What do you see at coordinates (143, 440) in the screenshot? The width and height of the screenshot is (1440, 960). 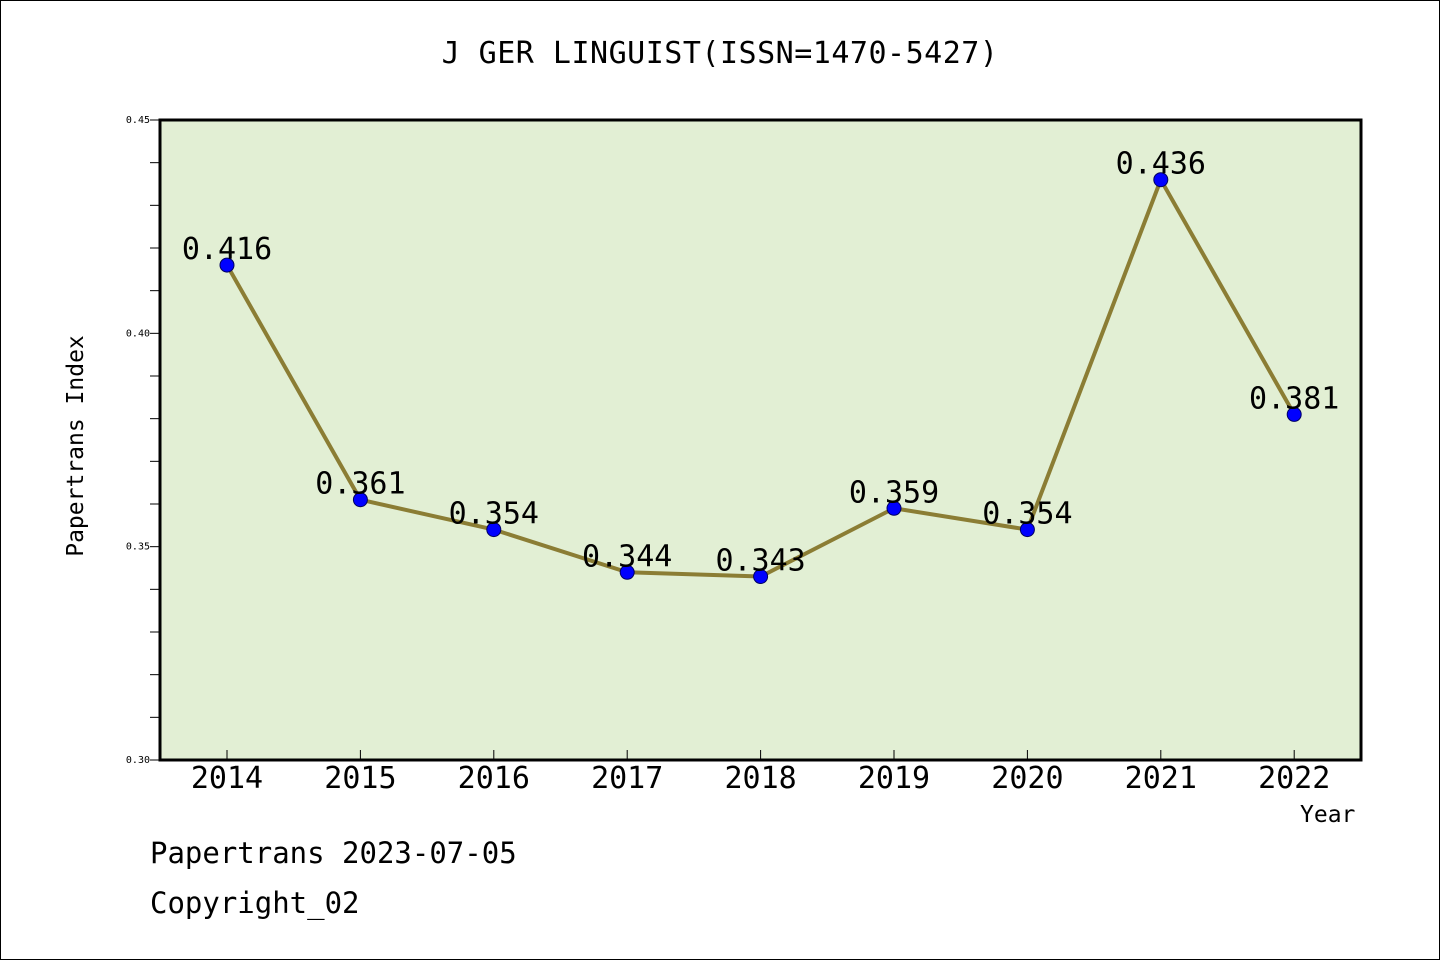 I see `y-axis-ticks: 0.30 0.35 0.40 0.45` at bounding box center [143, 440].